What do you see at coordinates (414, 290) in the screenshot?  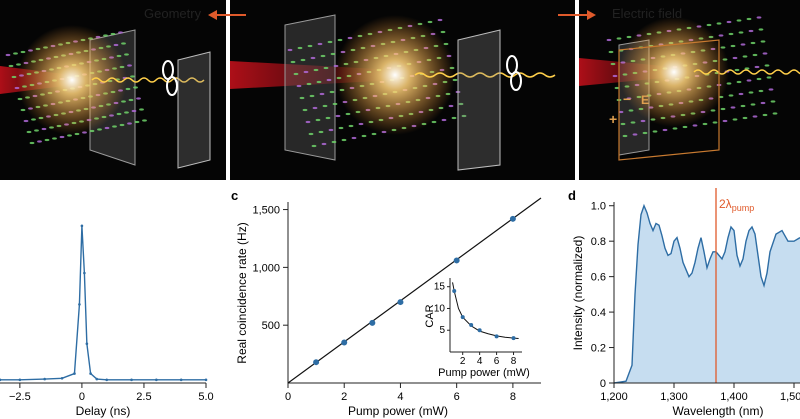 I see `coincidence-fit-line` at bounding box center [414, 290].